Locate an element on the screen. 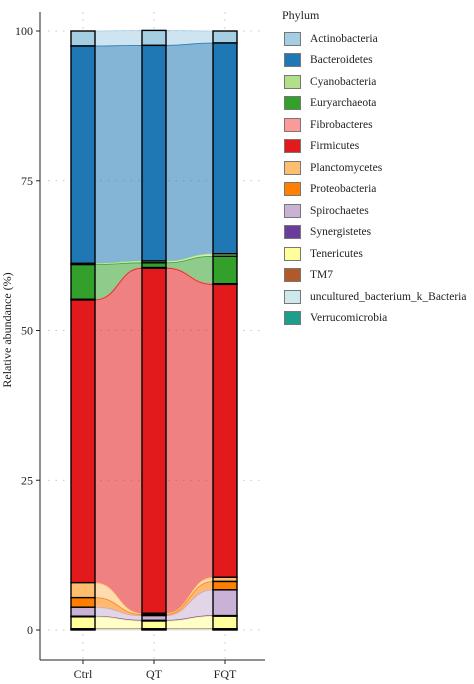 The height and width of the screenshot is (684, 474). legend-label: uncultured_bacterium_k_Bacteria is located at coordinates (388, 296).